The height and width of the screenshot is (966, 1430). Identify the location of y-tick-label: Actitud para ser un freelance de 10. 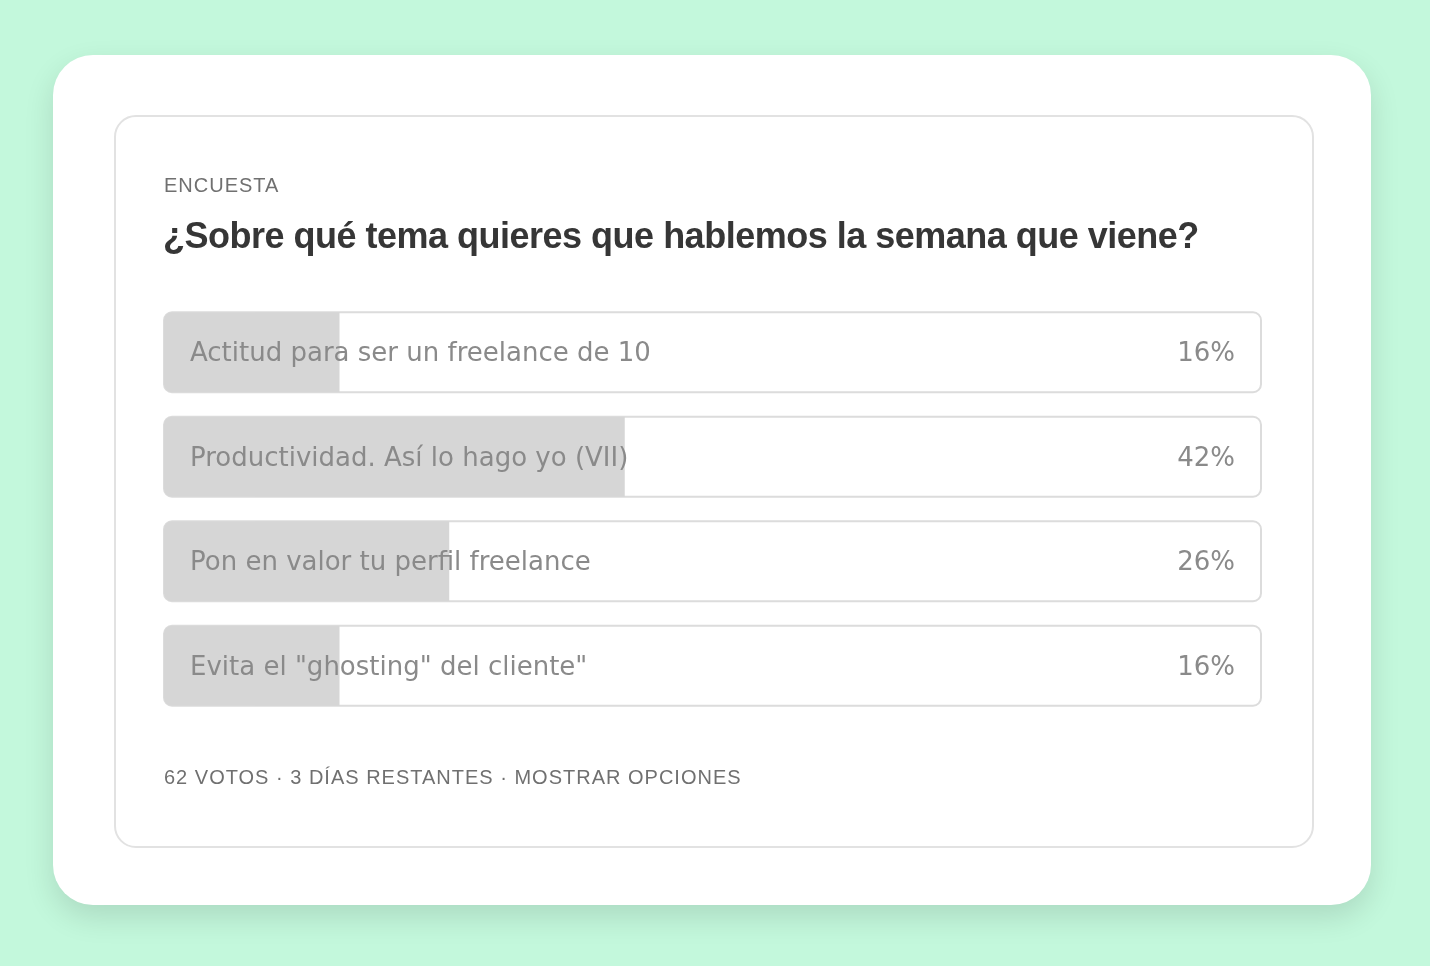
(420, 352).